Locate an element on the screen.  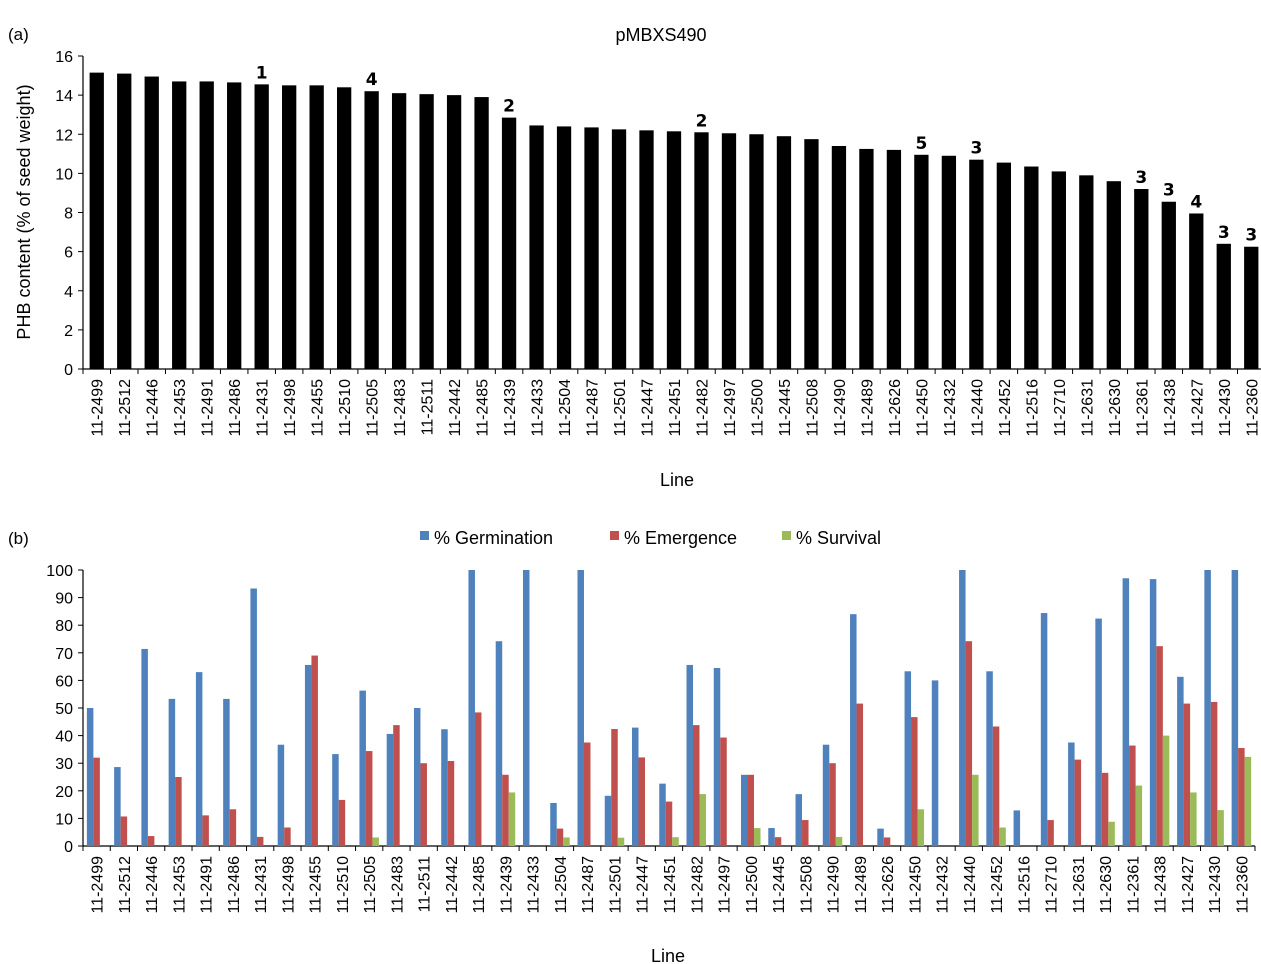
y-tick-label: 10 is located at coordinates (64, 819).